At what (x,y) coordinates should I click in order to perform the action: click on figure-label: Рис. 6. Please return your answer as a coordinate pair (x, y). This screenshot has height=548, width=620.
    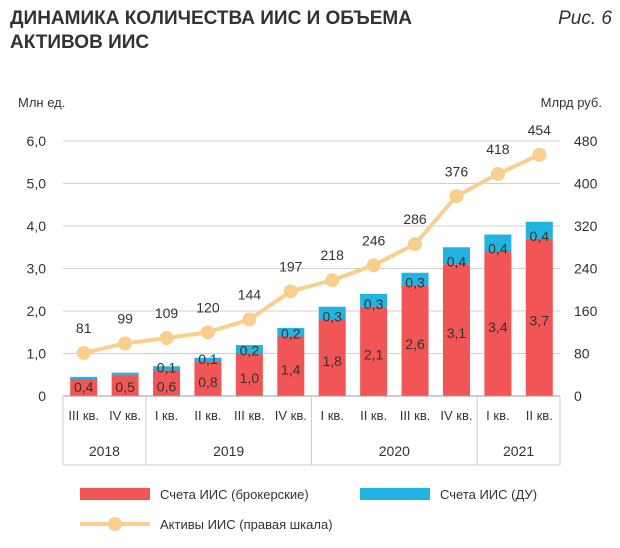
    Looking at the image, I should click on (585, 18).